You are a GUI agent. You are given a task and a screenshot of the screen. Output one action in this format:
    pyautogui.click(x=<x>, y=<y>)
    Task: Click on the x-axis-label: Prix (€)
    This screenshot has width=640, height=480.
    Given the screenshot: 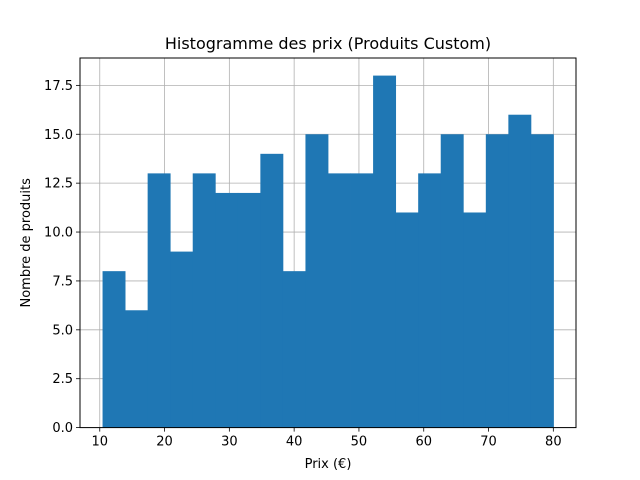 What is the action you would take?
    pyautogui.click(x=328, y=464)
    